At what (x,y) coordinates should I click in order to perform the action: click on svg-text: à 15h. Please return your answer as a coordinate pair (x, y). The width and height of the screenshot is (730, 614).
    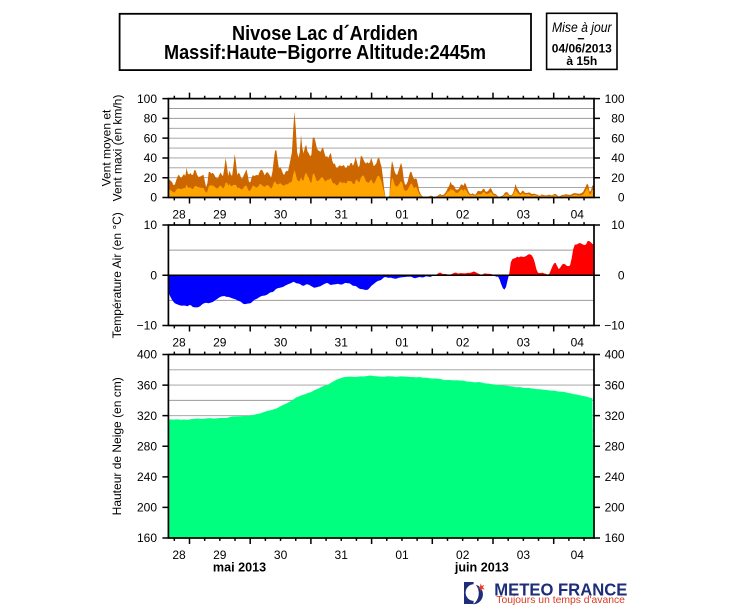
    Looking at the image, I should click on (581, 61).